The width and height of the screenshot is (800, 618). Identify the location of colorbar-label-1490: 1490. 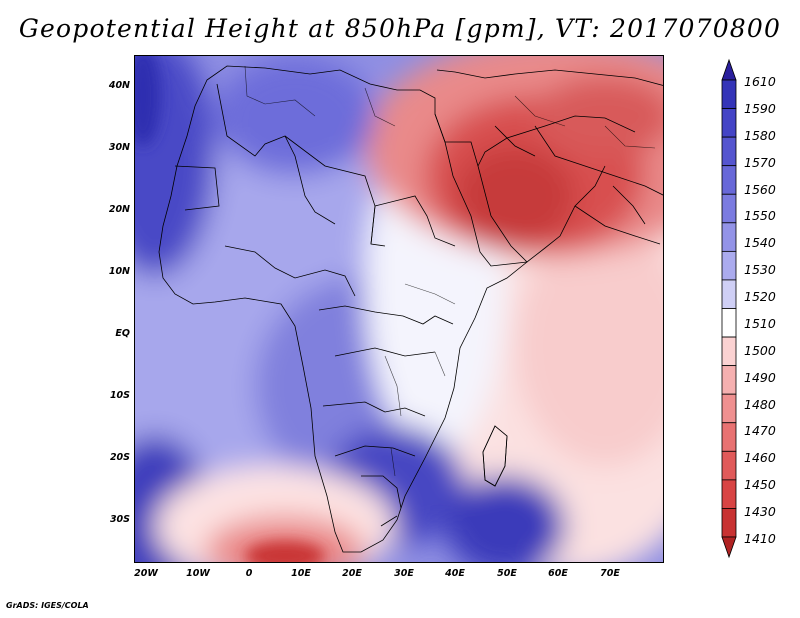
(760, 377).